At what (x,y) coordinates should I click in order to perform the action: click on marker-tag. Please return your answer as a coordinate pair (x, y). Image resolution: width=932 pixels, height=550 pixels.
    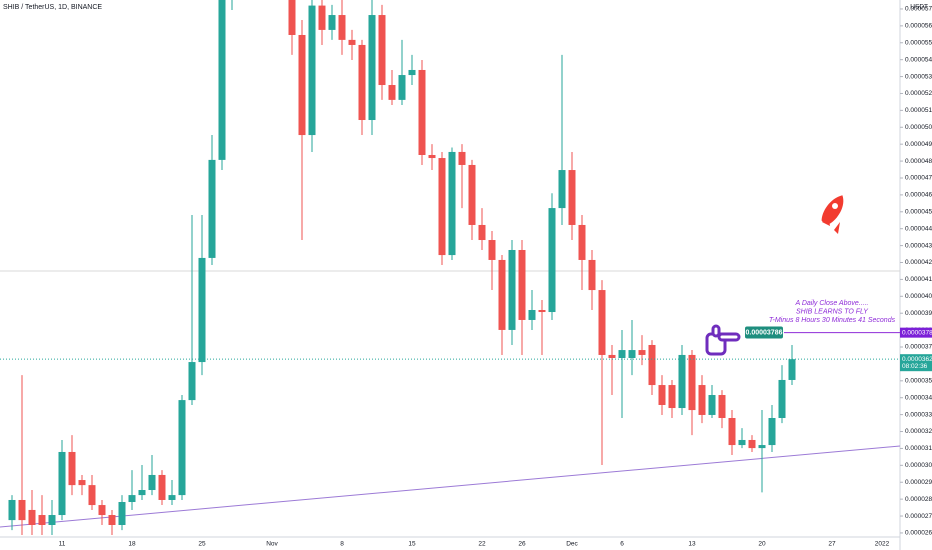
    Looking at the image, I should click on (764, 332).